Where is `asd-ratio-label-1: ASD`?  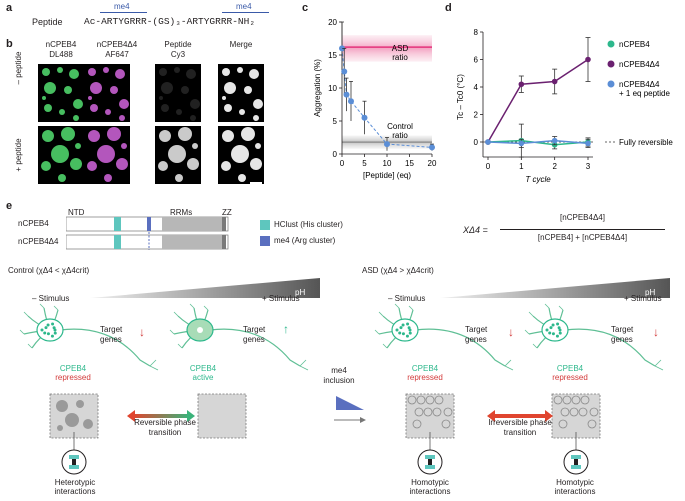
asd-ratio-label-1: ASD is located at coordinates (400, 48).